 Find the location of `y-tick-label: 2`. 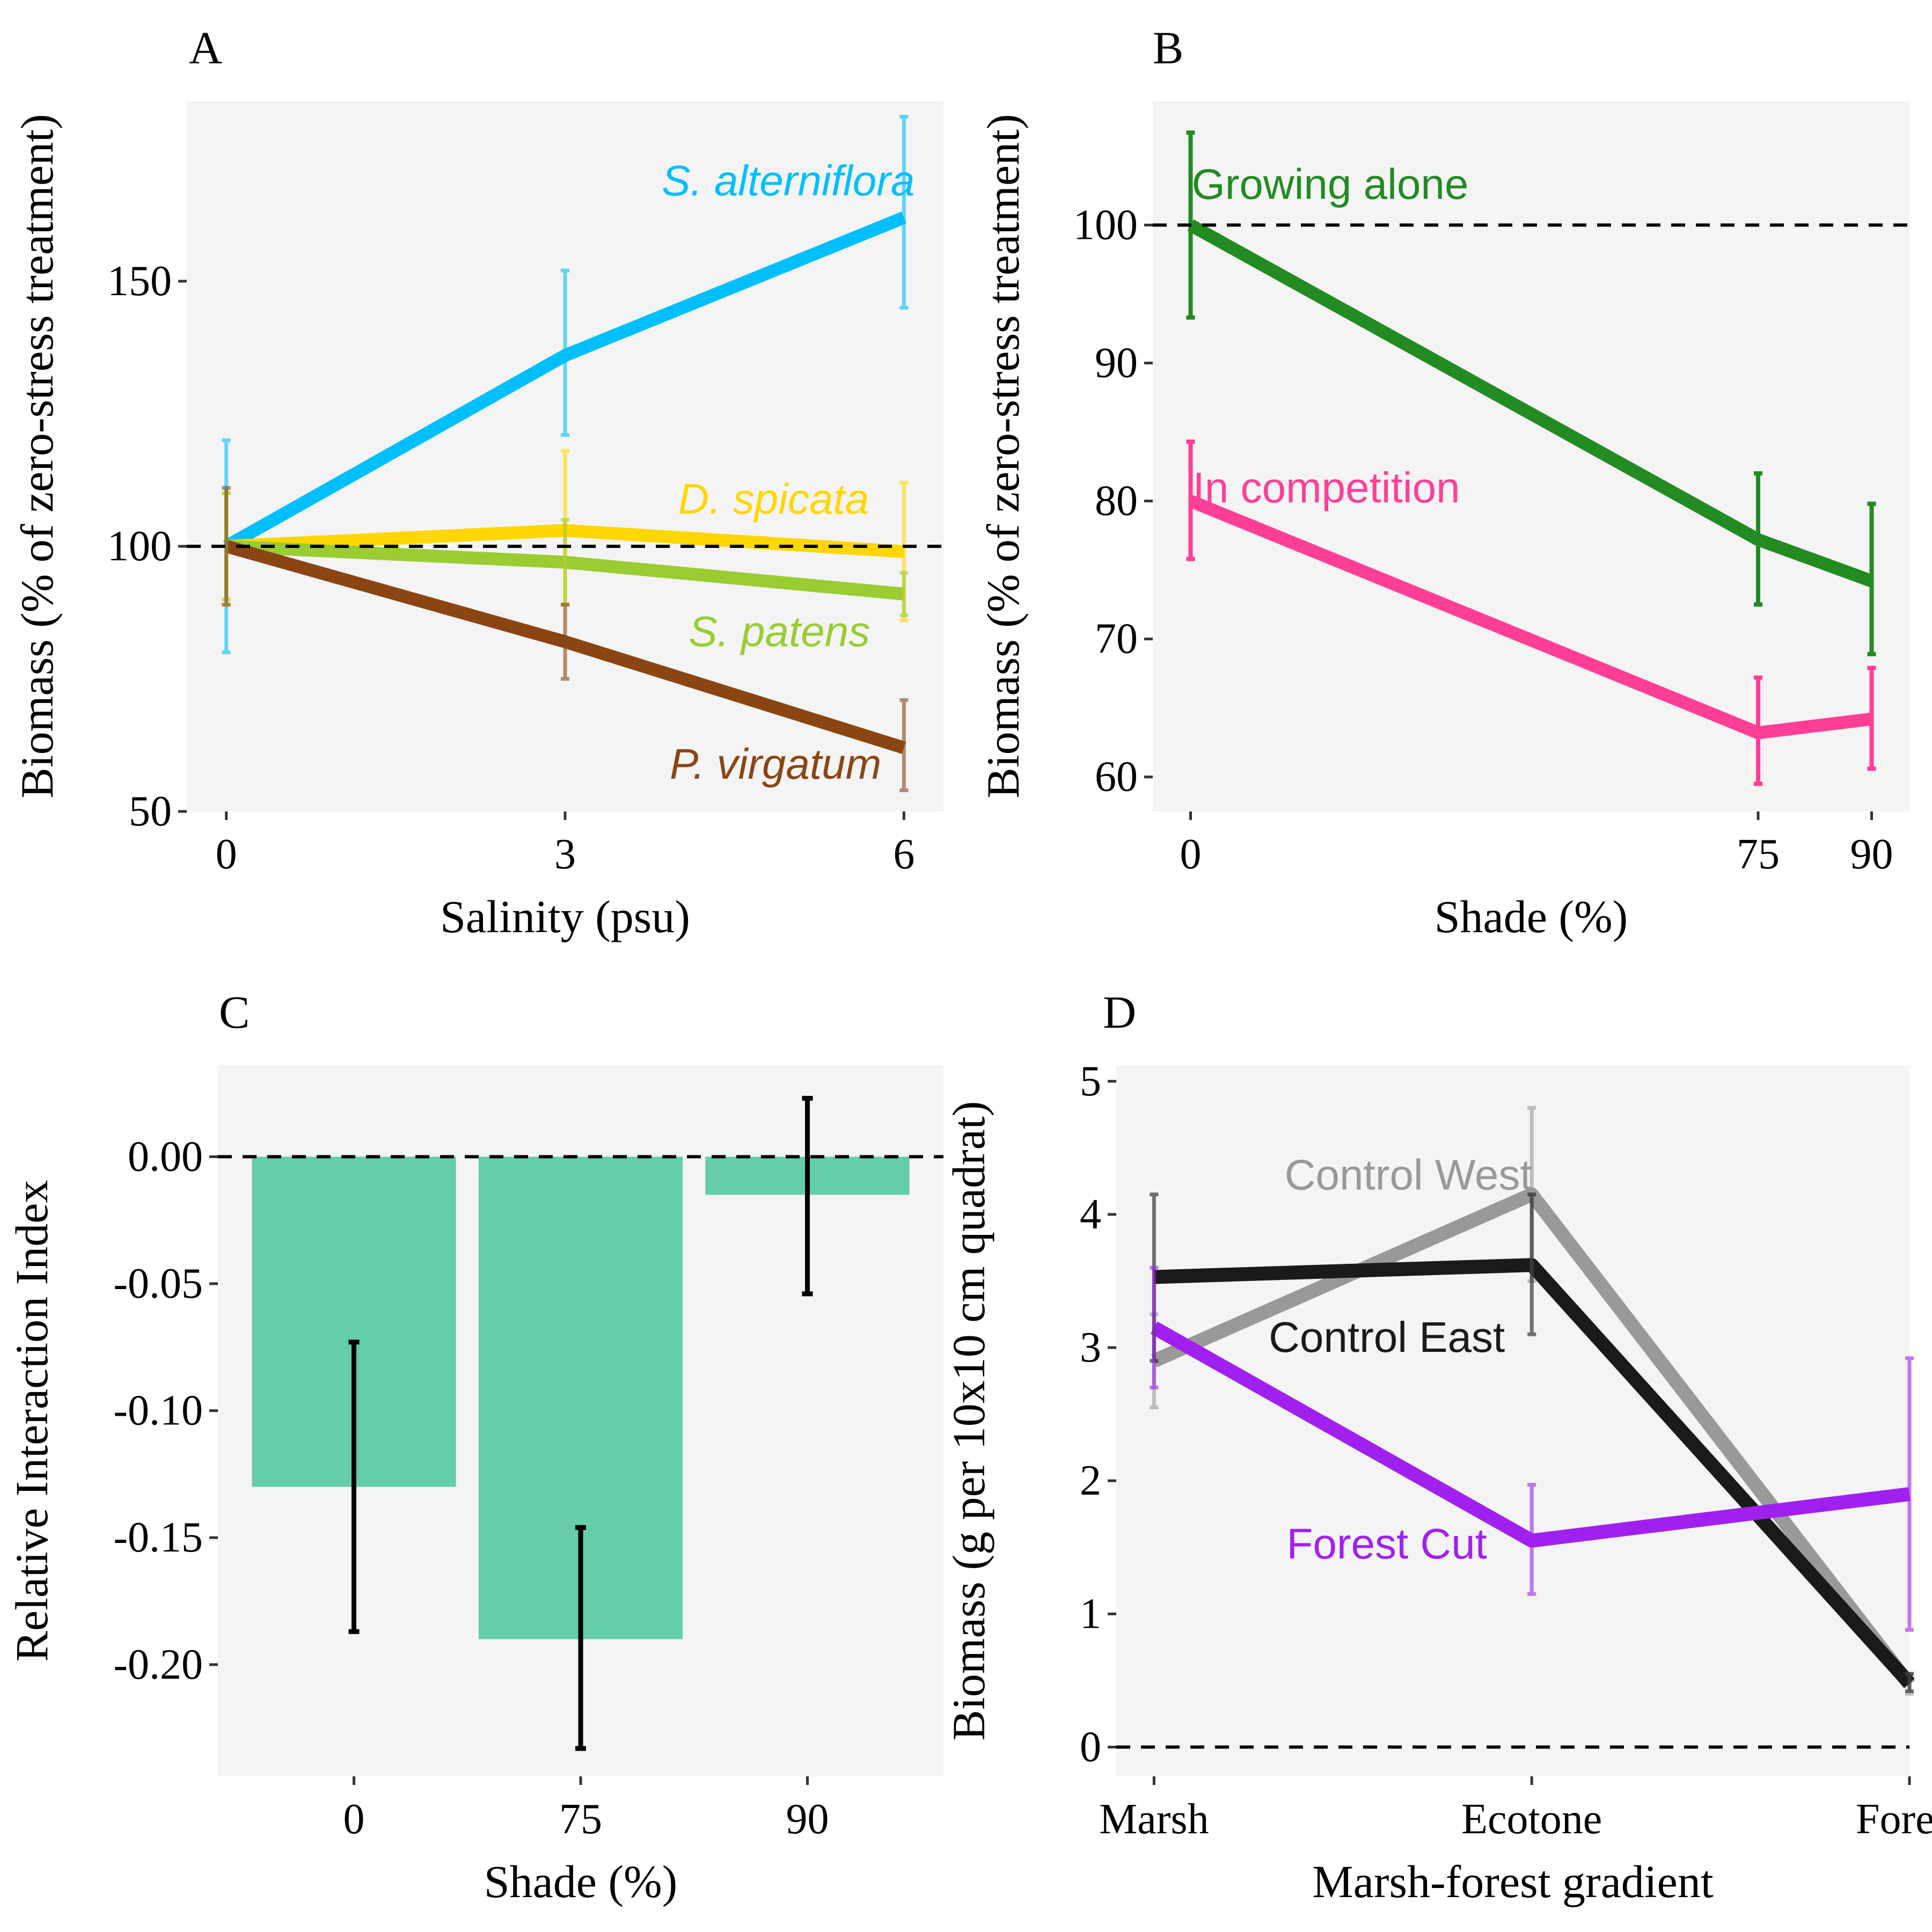

y-tick-label: 2 is located at coordinates (1090, 1480).